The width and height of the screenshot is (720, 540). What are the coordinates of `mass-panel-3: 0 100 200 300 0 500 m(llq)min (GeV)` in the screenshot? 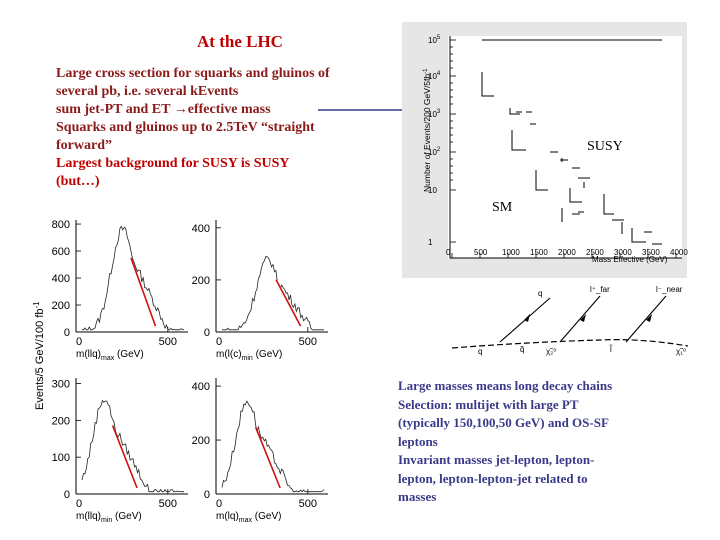 It's located at (120, 451).